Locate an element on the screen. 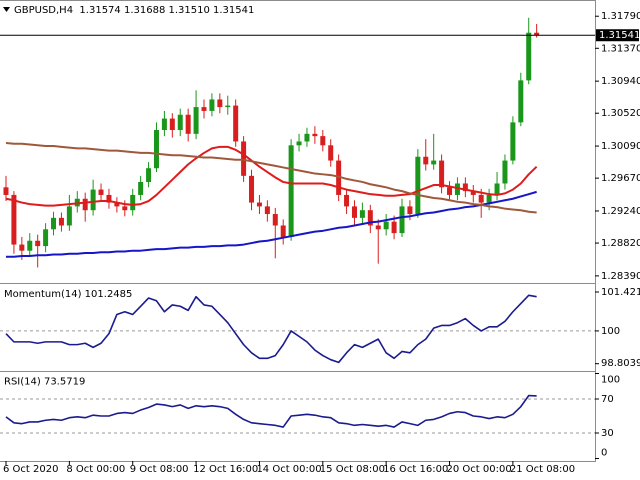 This screenshot has height=480, width=640. x-tick-label: 20 Oct 00:00 is located at coordinates (479, 469).